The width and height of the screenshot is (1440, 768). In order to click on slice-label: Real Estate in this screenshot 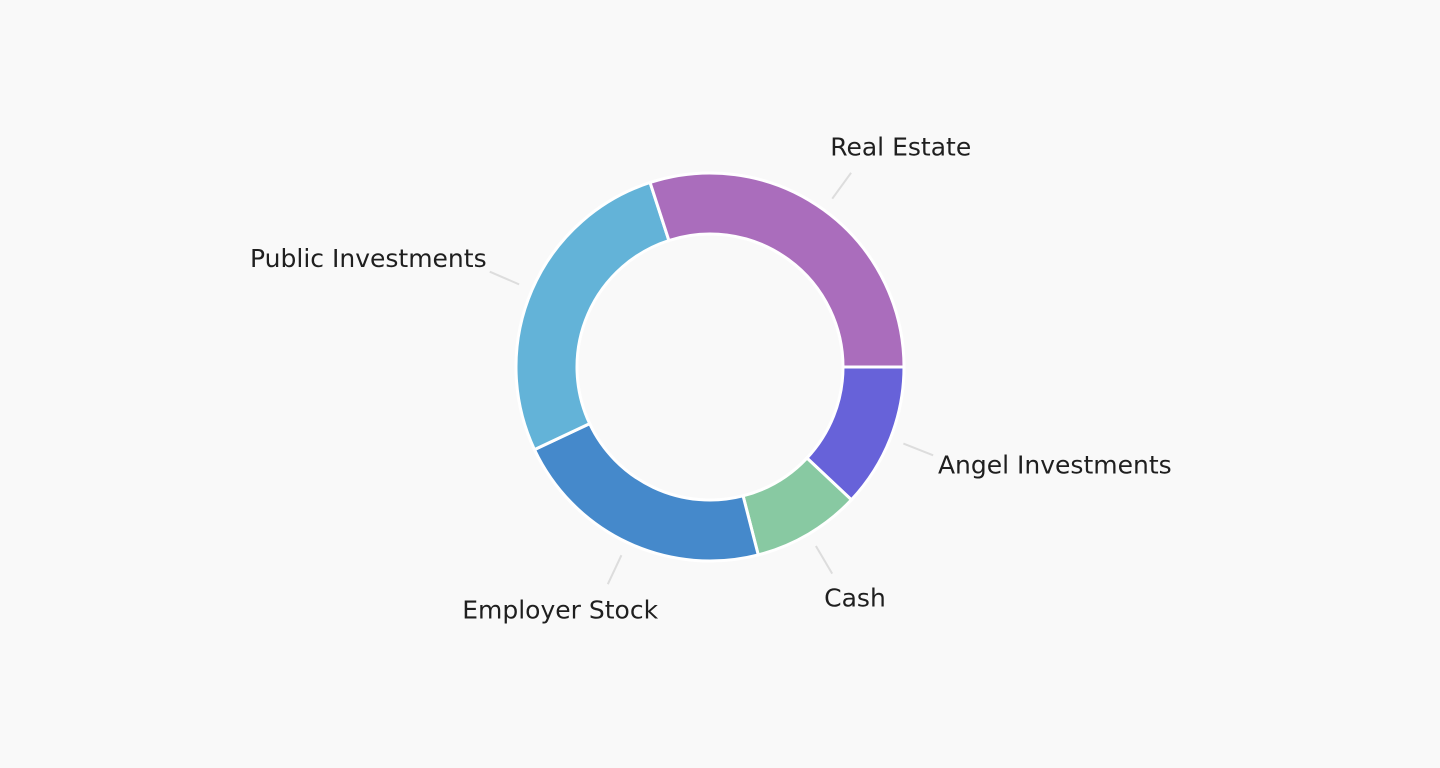, I will do `click(900, 147)`.